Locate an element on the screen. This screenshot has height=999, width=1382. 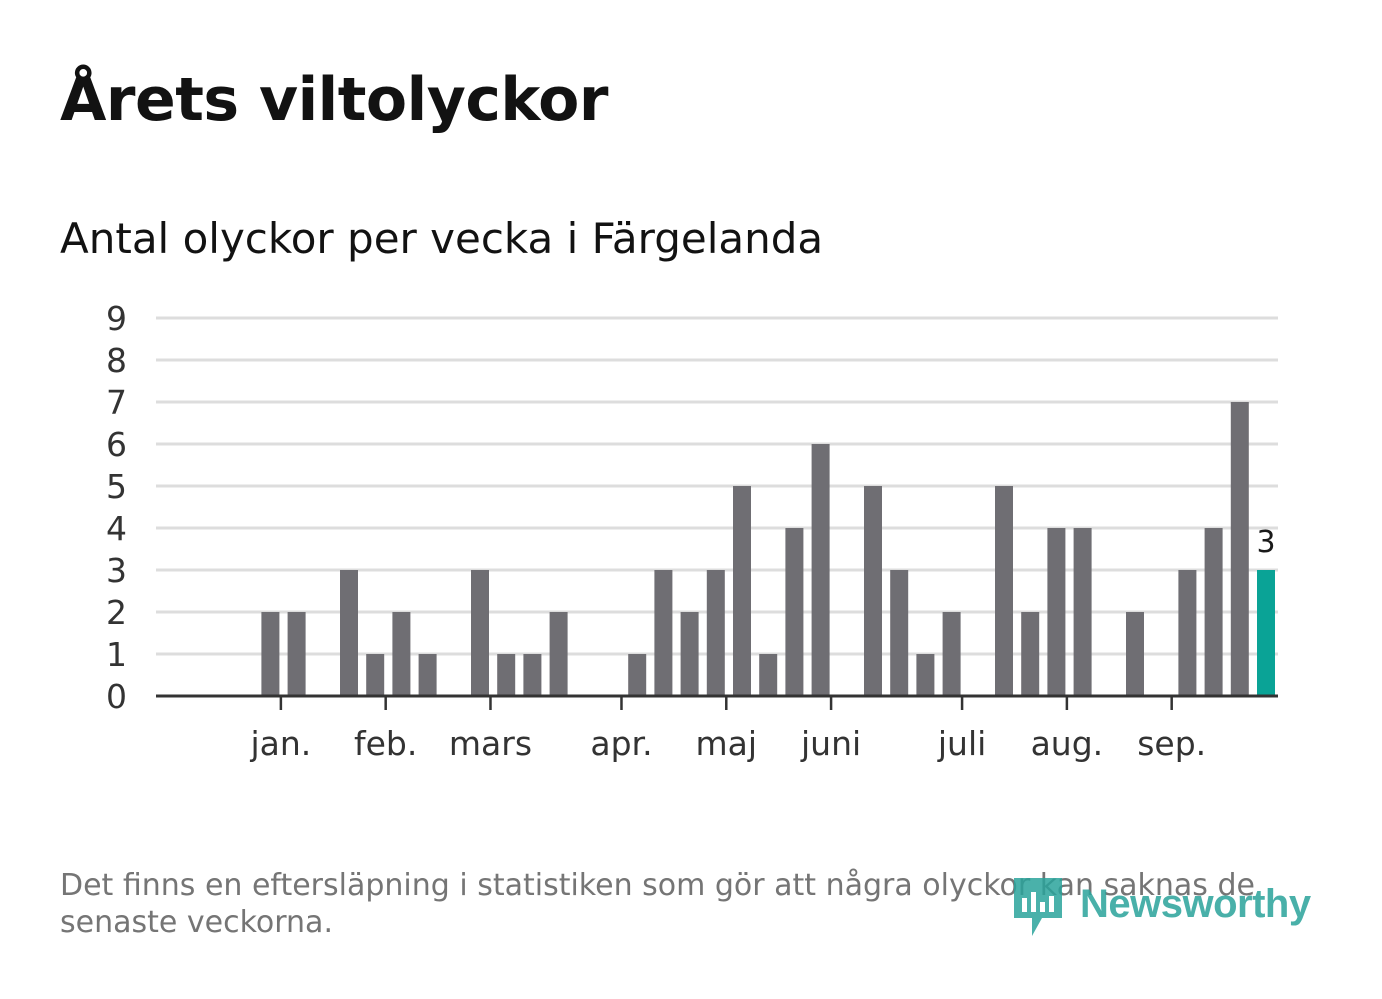
y-tick-label: 4 is located at coordinates (116, 528).